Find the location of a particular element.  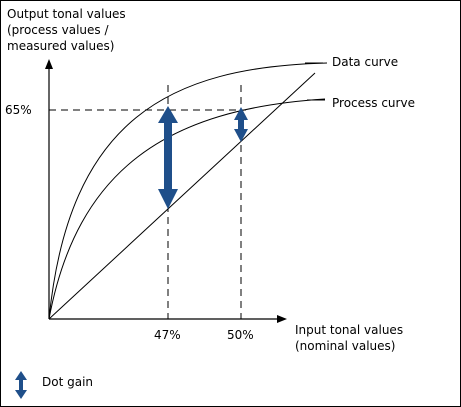

x-marker-47: 47% is located at coordinates (167, 335).